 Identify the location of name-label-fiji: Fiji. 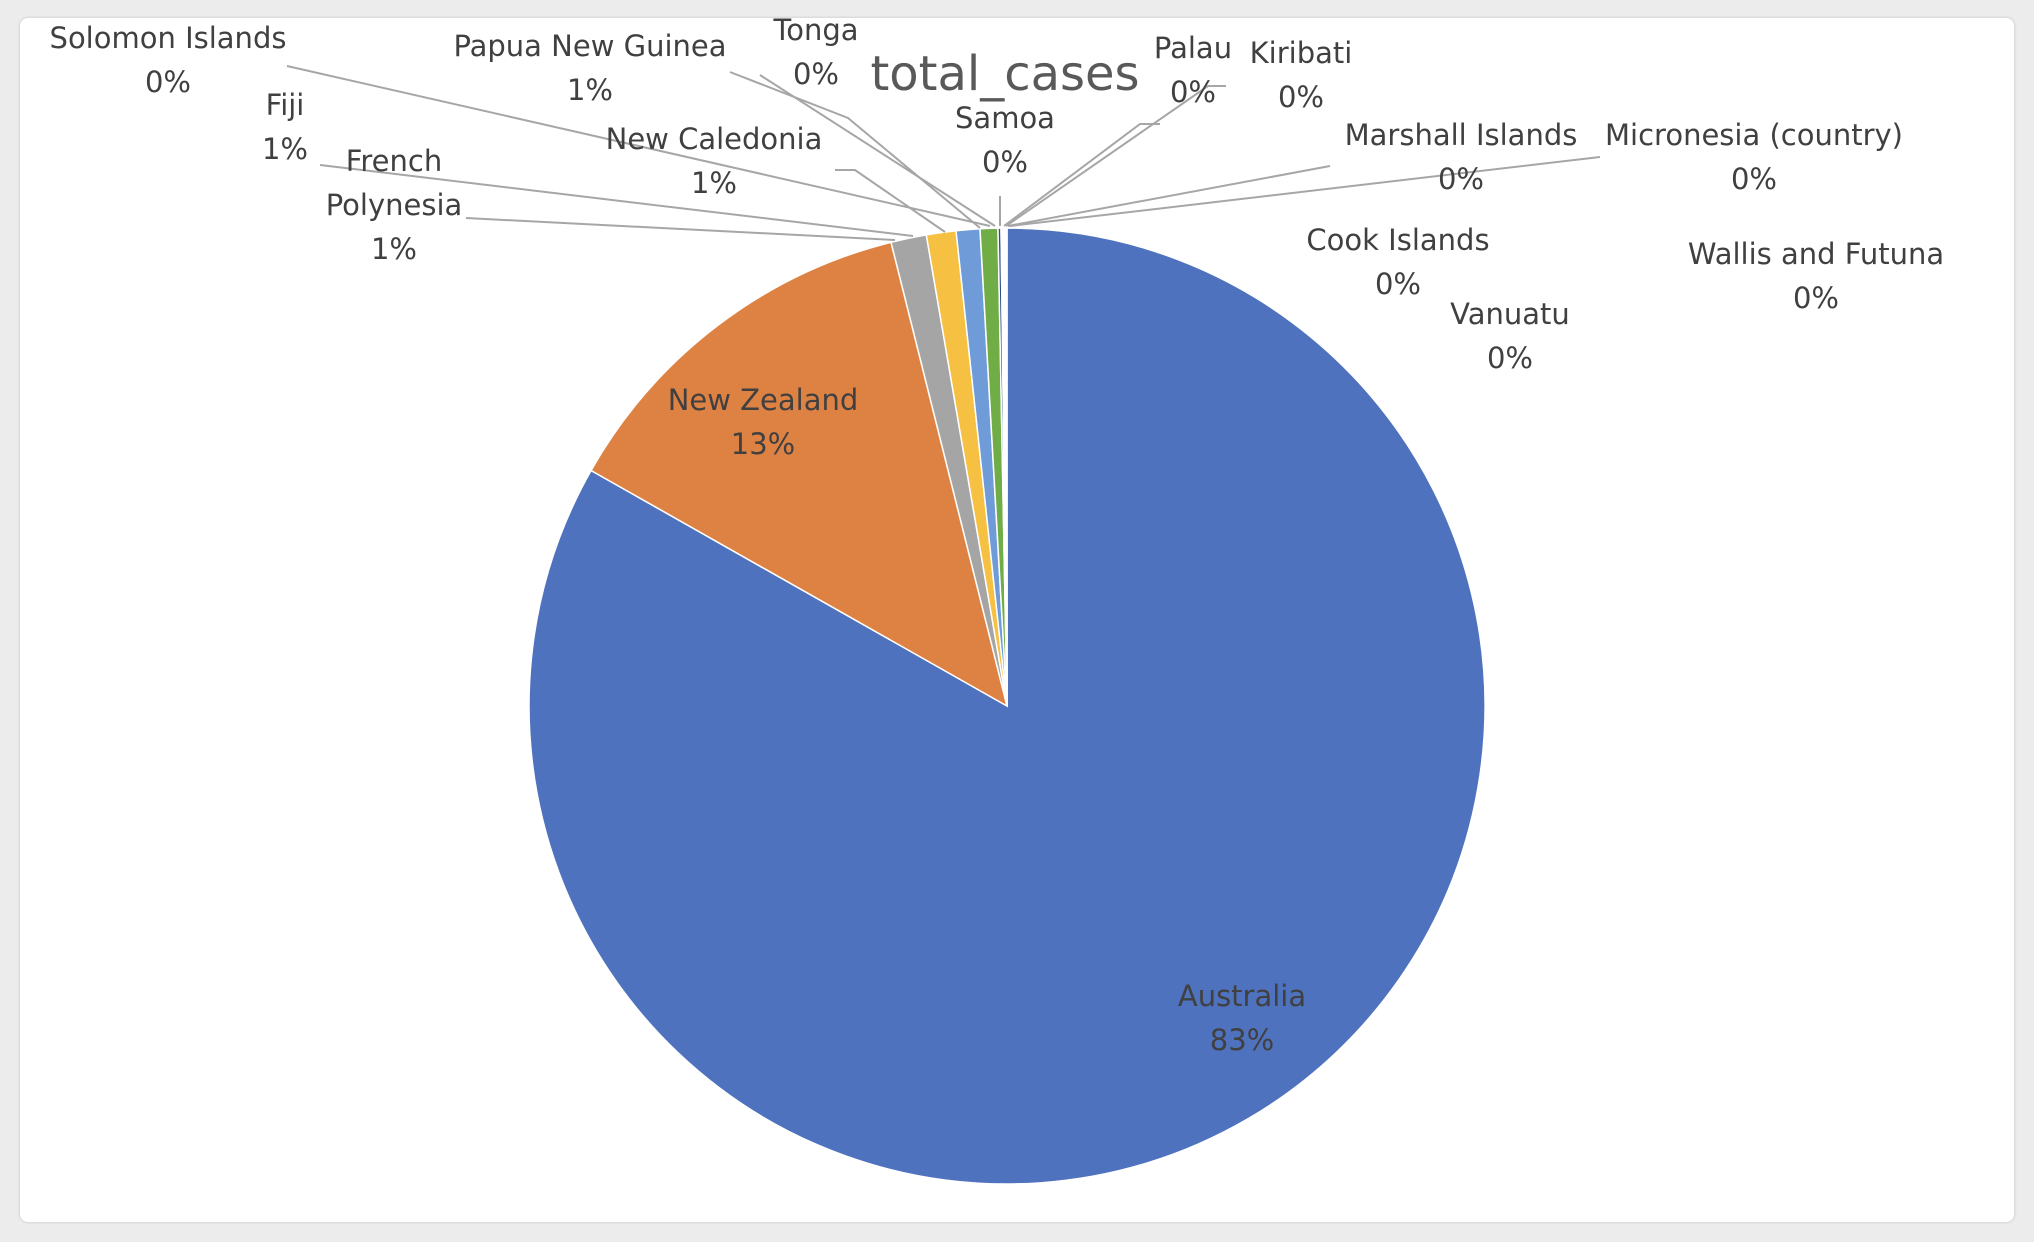
(285, 105).